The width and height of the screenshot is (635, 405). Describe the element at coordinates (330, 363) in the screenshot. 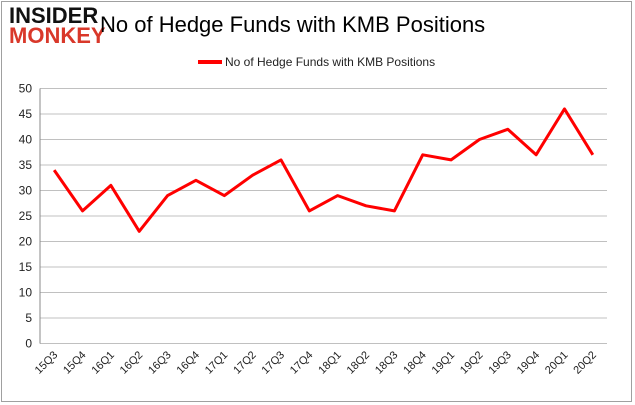

I see `x-tick-label: 18Q1` at that location.